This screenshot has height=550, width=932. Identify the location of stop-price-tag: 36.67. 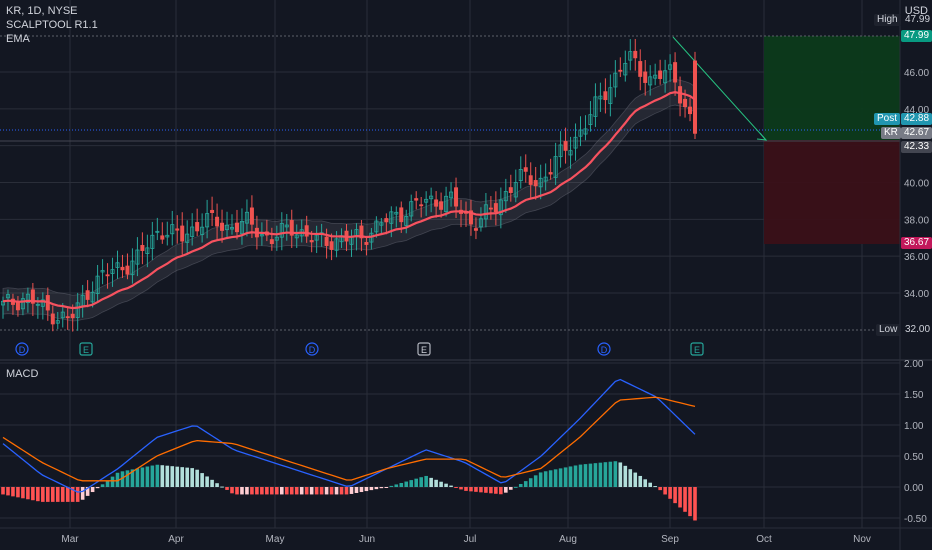
(916, 243).